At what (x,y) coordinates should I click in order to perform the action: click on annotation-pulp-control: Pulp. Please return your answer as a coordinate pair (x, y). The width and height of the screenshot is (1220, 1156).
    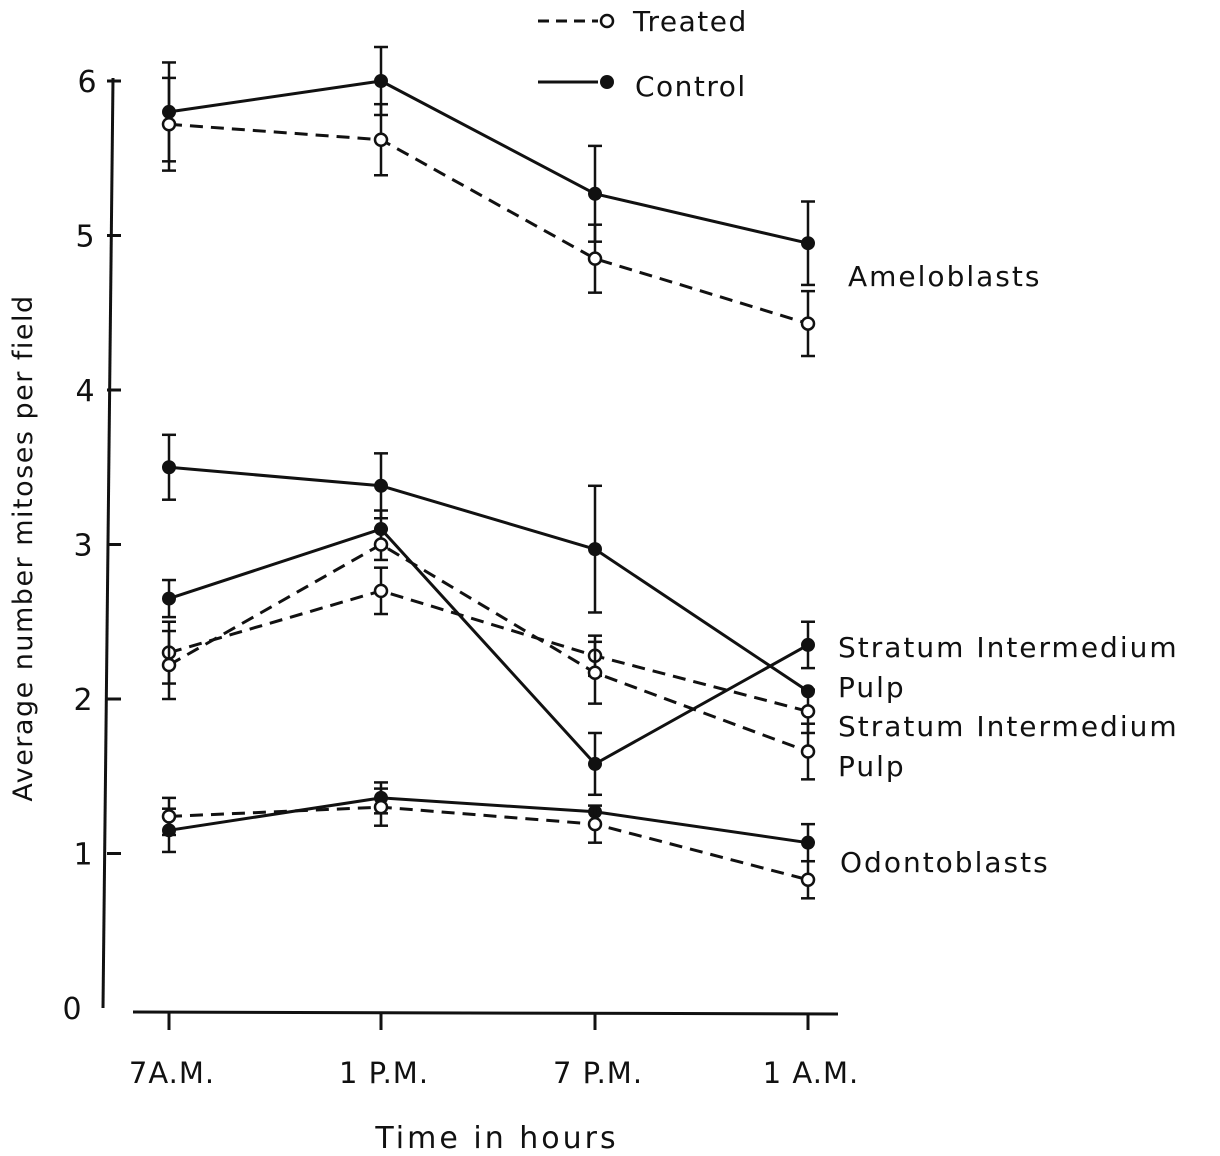
    Looking at the image, I should click on (872, 687).